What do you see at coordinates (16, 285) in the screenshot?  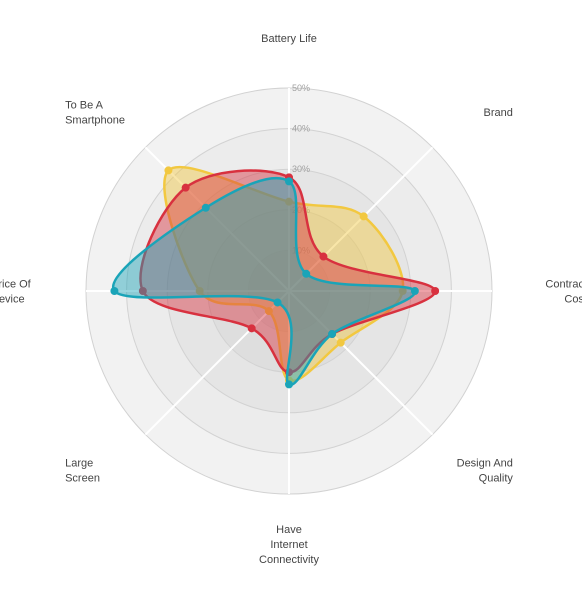 I see `axis-label-line: Price Of` at bounding box center [16, 285].